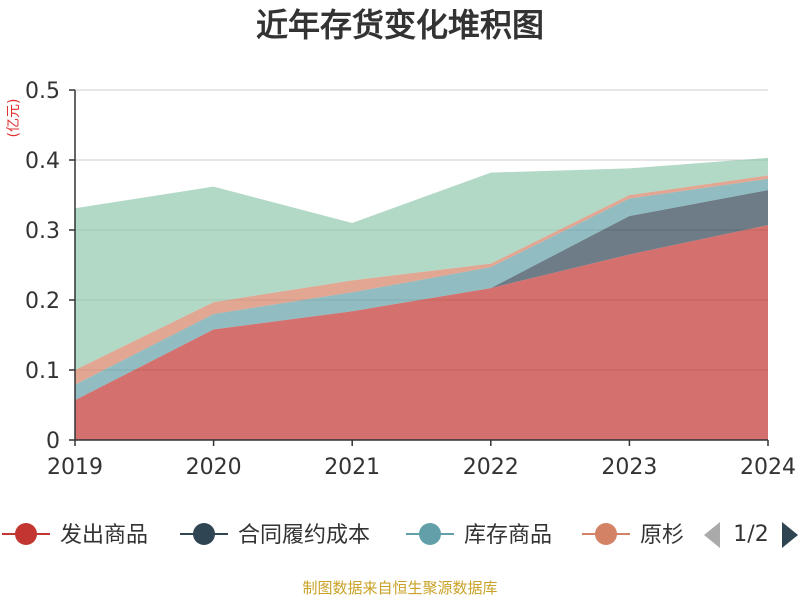 The height and width of the screenshot is (600, 800). I want to click on x-tick-label: 2021, so click(352, 467).